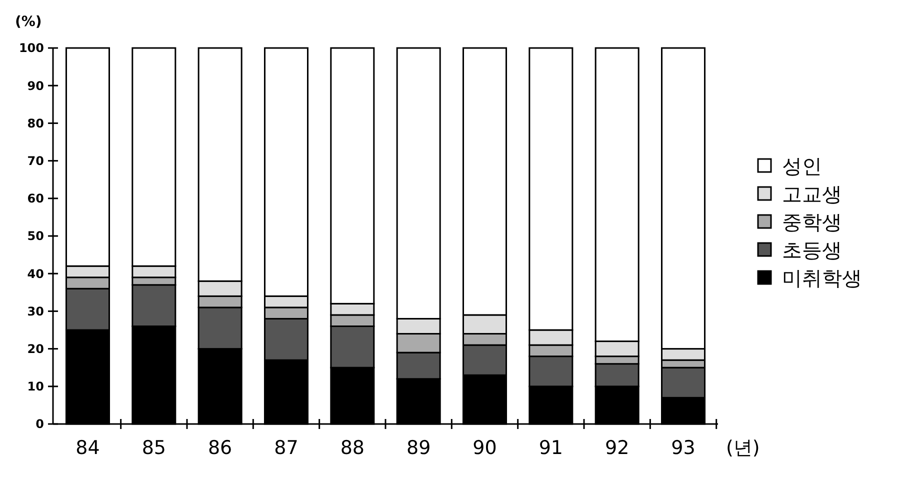 The image size is (920, 492). I want to click on y-tick-label: 70, so click(35, 161).